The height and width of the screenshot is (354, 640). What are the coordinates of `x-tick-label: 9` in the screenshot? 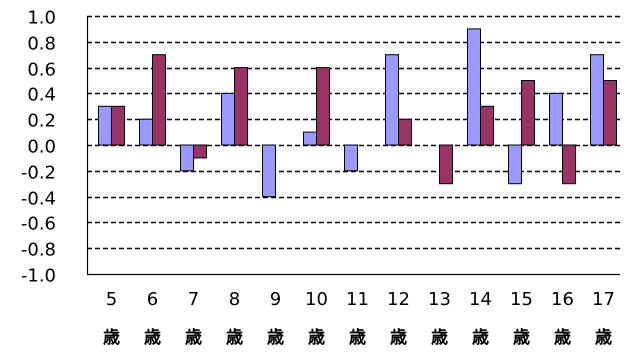 It's located at (275, 299).